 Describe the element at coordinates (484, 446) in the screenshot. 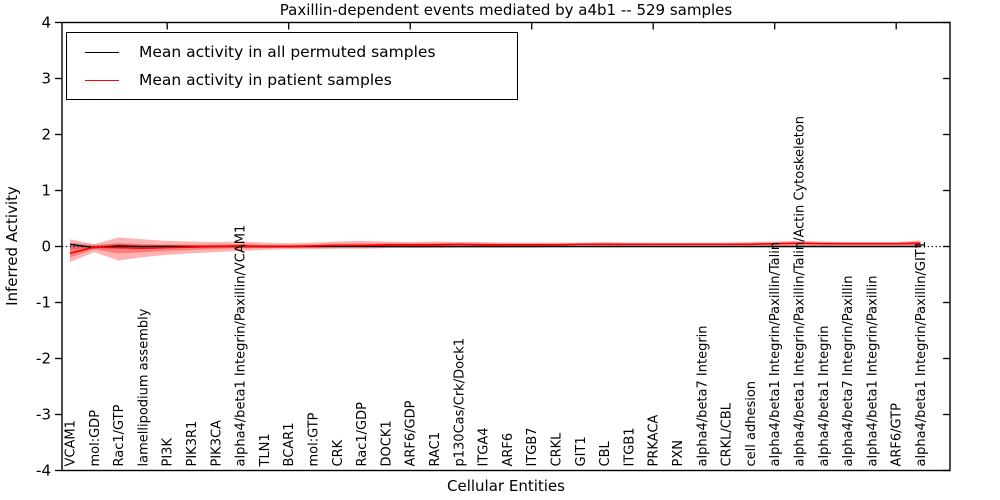

I see `x-category-label: ITGA4` at that location.